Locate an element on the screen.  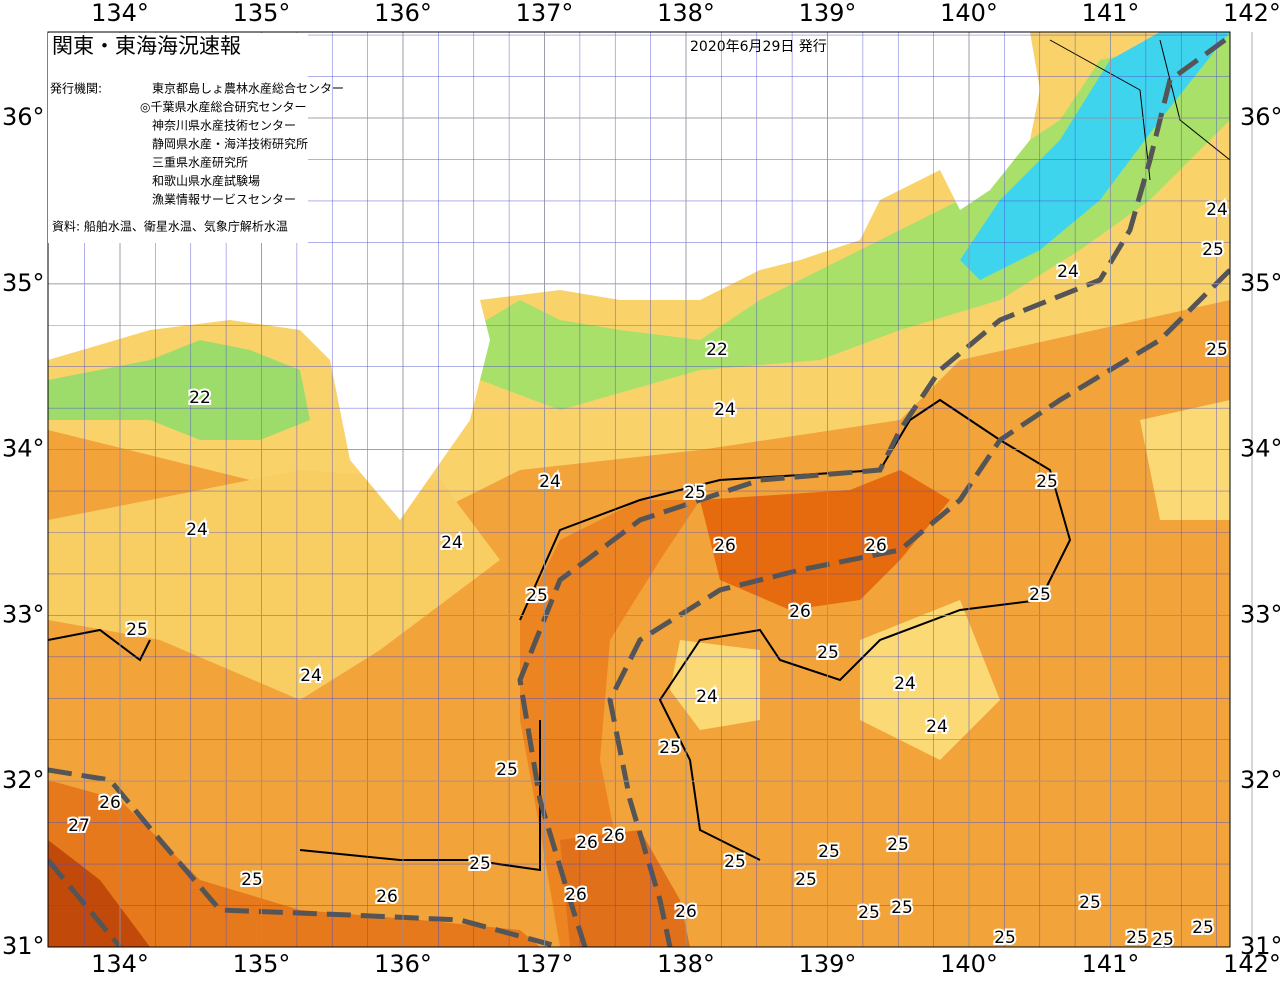
issuer: 静岡県水産・海洋技術研究所 is located at coordinates (230, 143).